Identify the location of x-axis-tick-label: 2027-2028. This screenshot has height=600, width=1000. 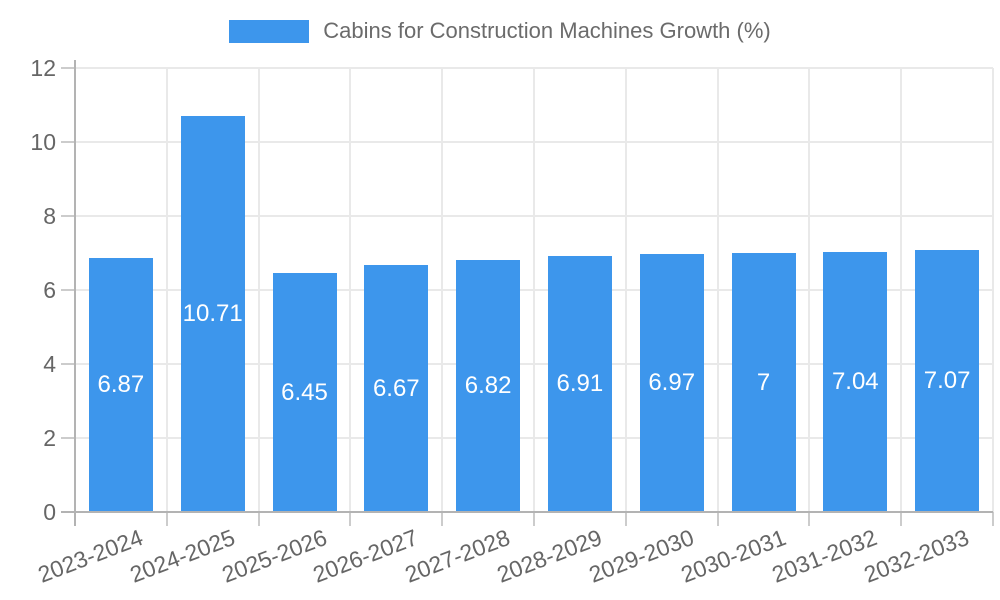
(457, 556).